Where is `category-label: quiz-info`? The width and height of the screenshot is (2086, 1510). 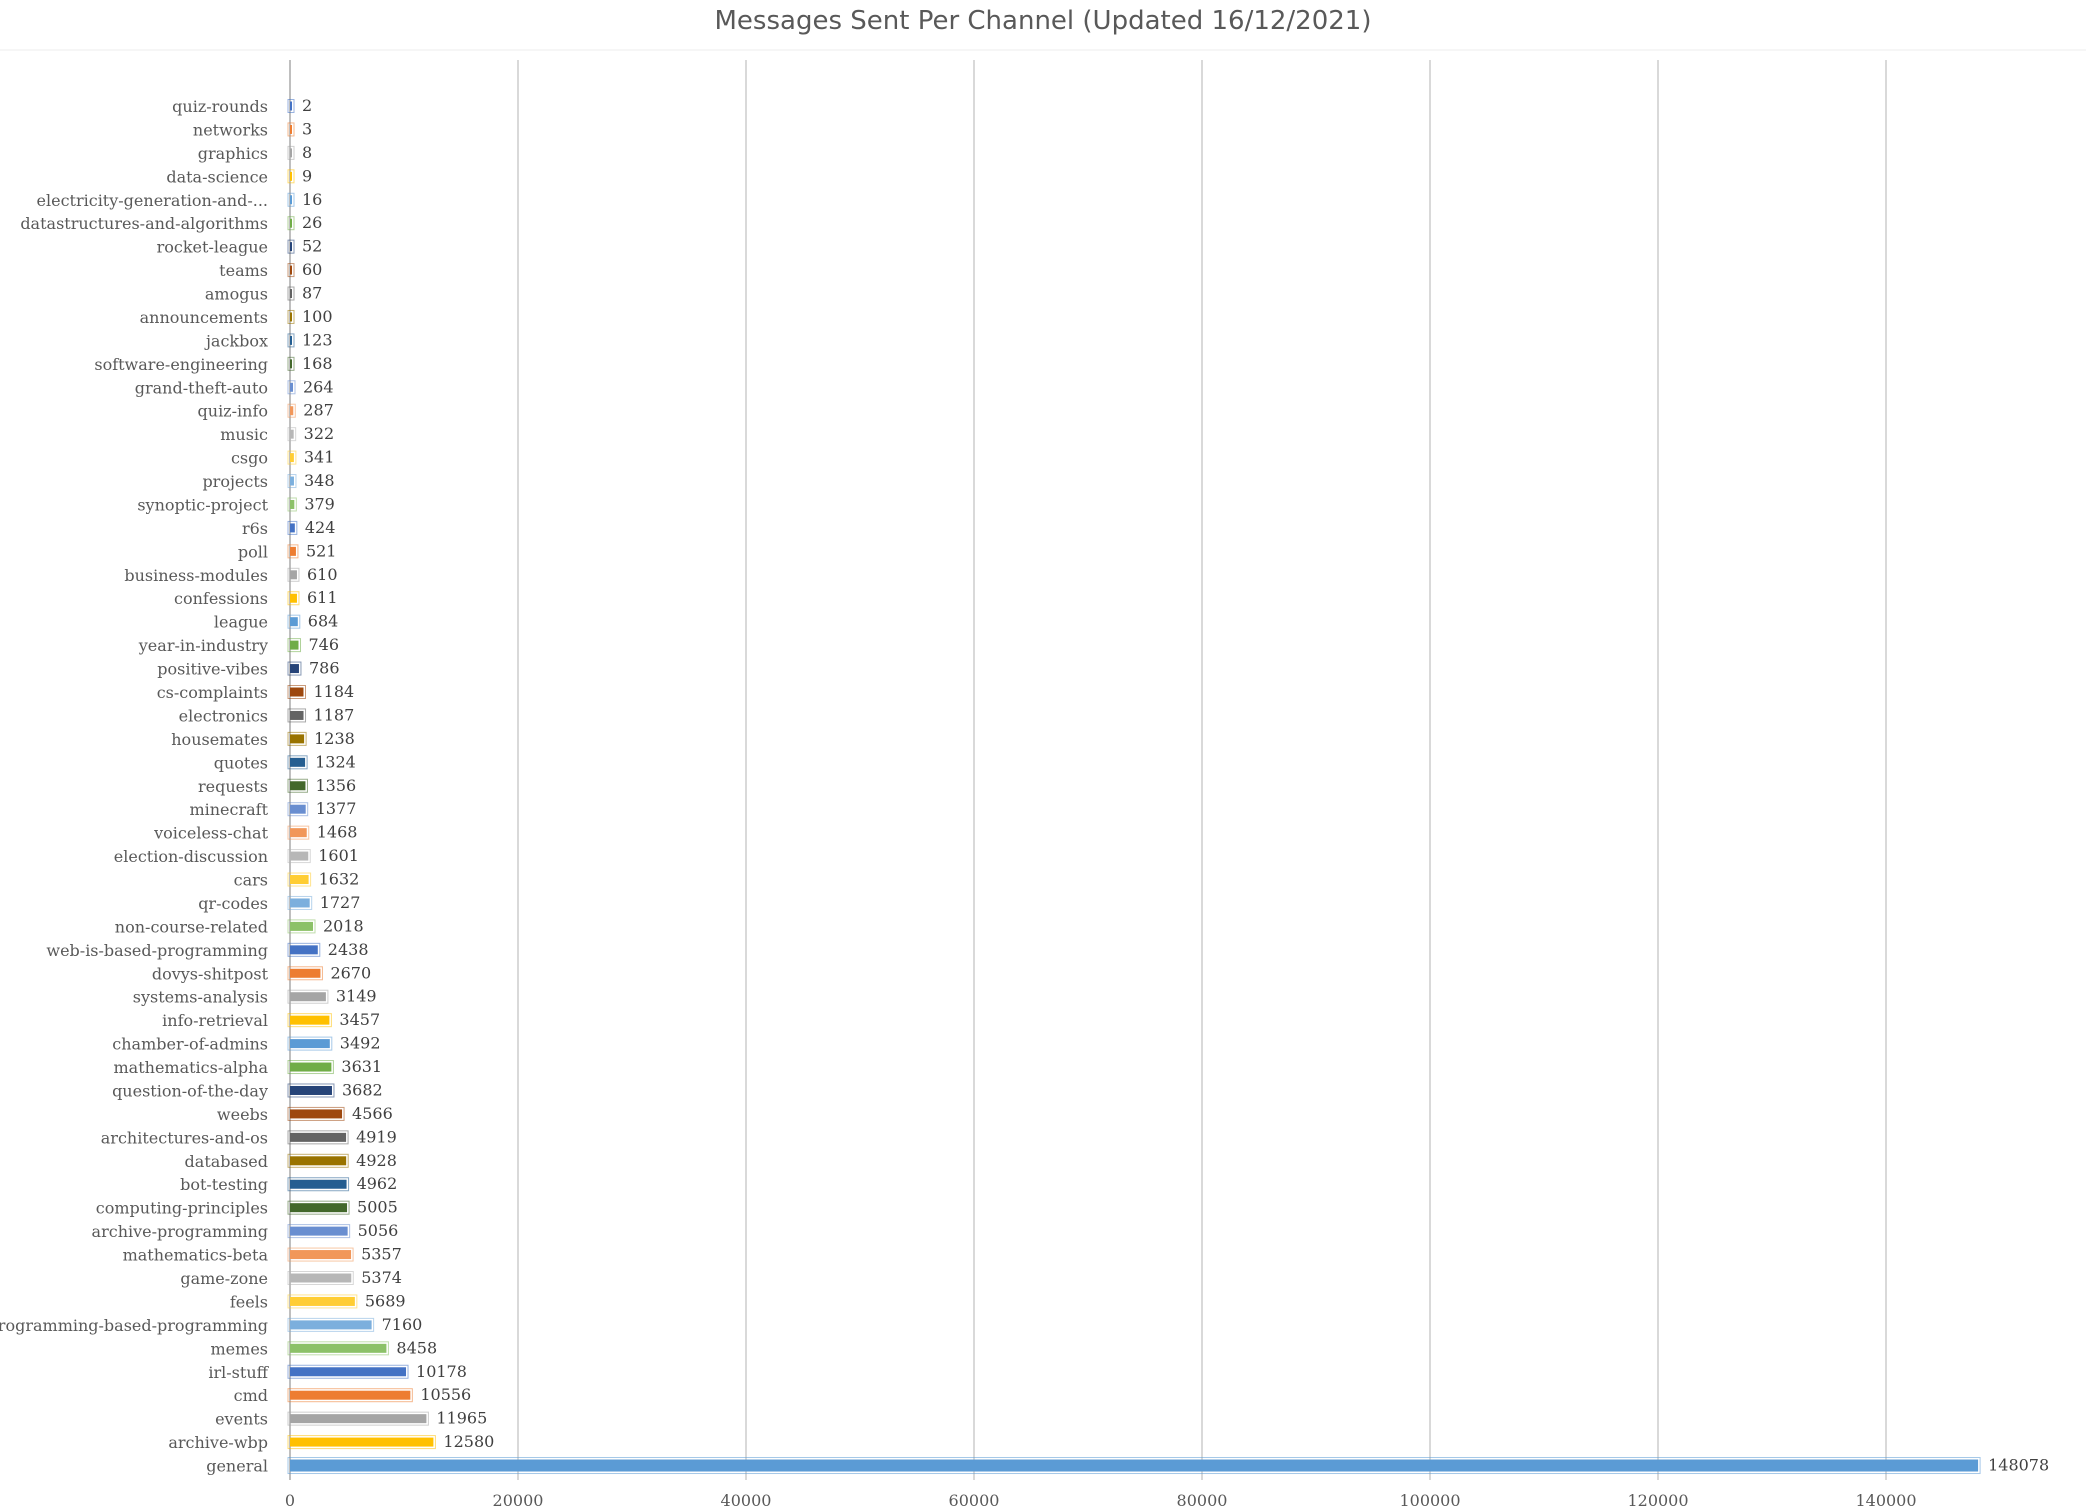
category-label: quiz-info is located at coordinates (233, 411).